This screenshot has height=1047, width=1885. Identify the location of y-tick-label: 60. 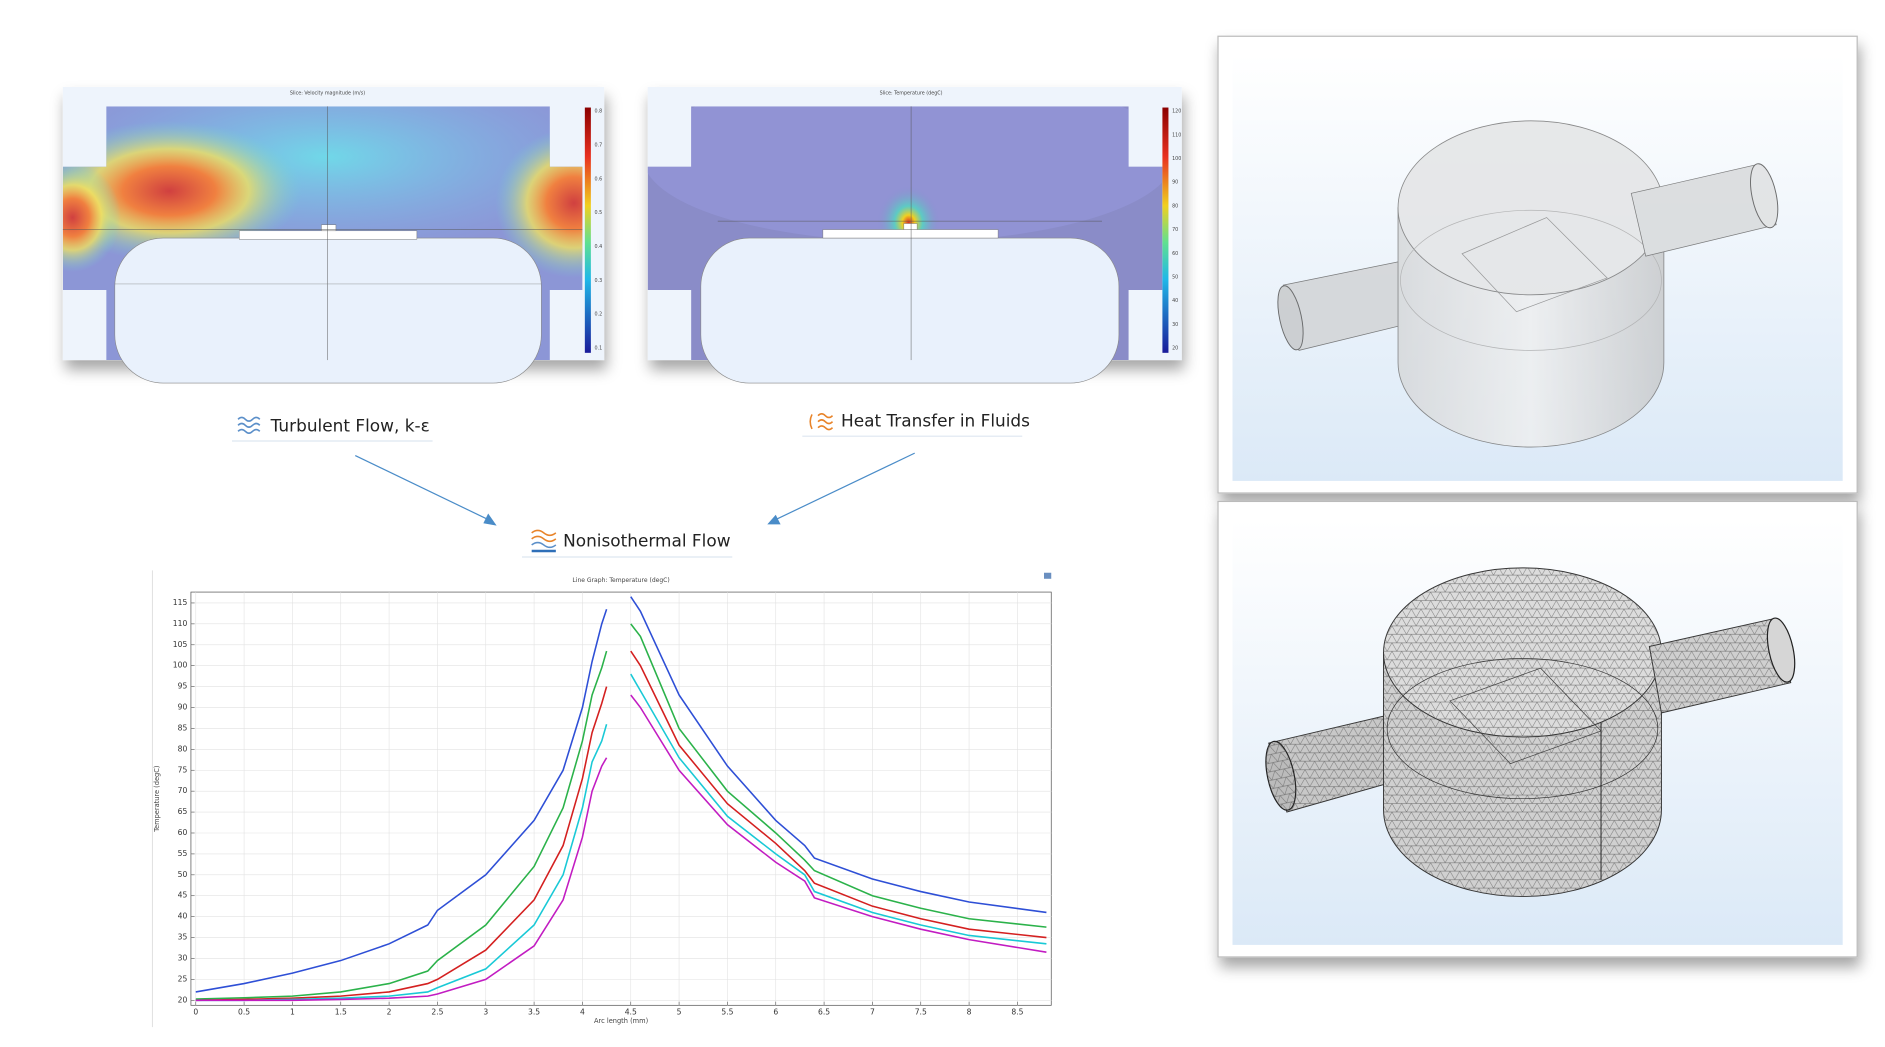
(183, 832).